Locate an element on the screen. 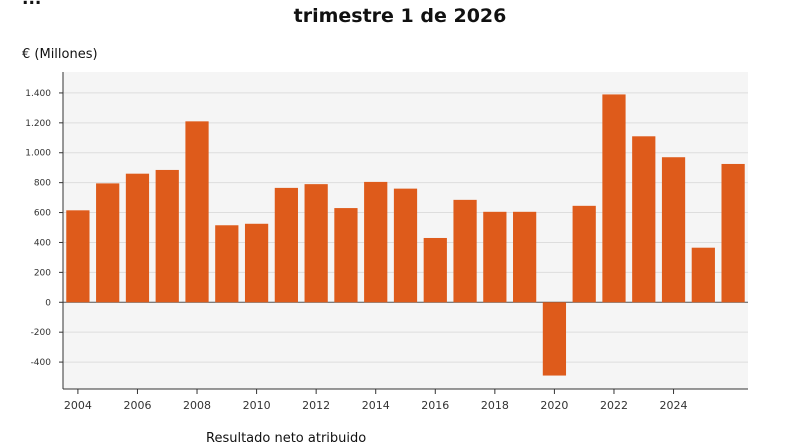 This screenshot has height=446, width=800. bar-2004 is located at coordinates (78, 256).